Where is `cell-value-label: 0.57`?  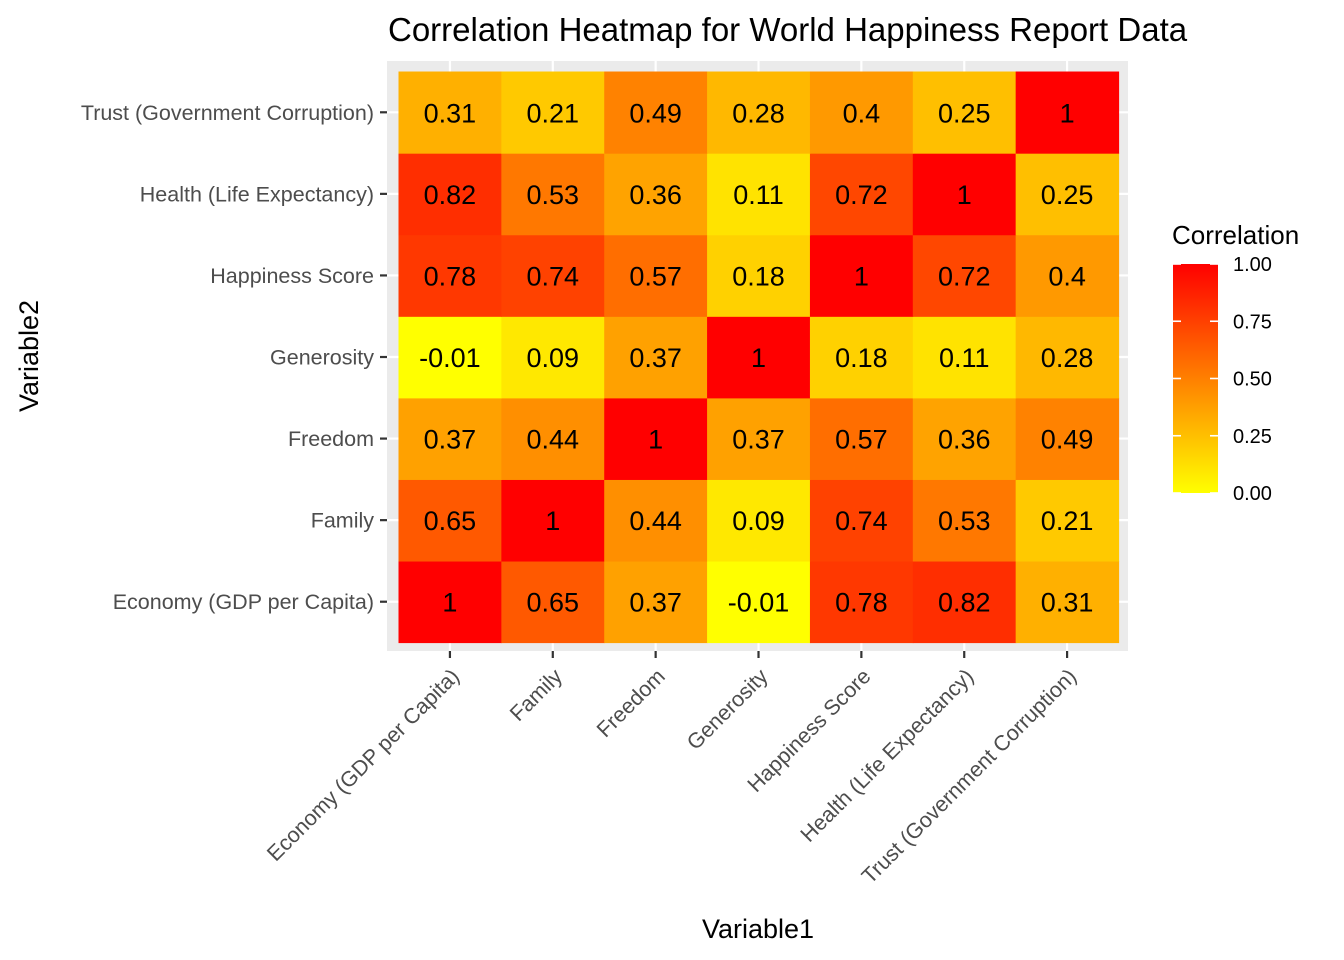
cell-value-label: 0.57 is located at coordinates (655, 276).